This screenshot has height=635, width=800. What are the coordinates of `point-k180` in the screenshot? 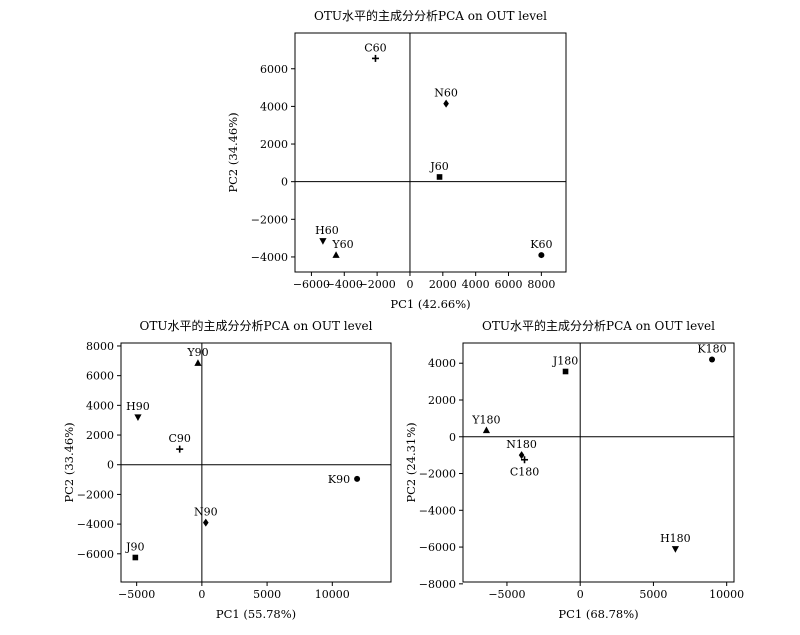 It's located at (712, 359).